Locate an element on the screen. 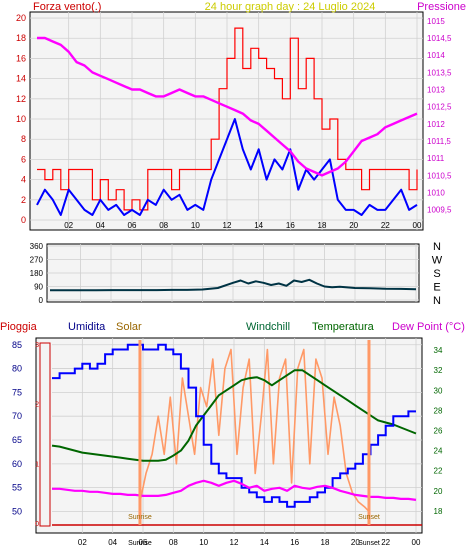 Image resolution: width=466 pixels, height=560 pixels. wind-direction-series is located at coordinates (233, 285).